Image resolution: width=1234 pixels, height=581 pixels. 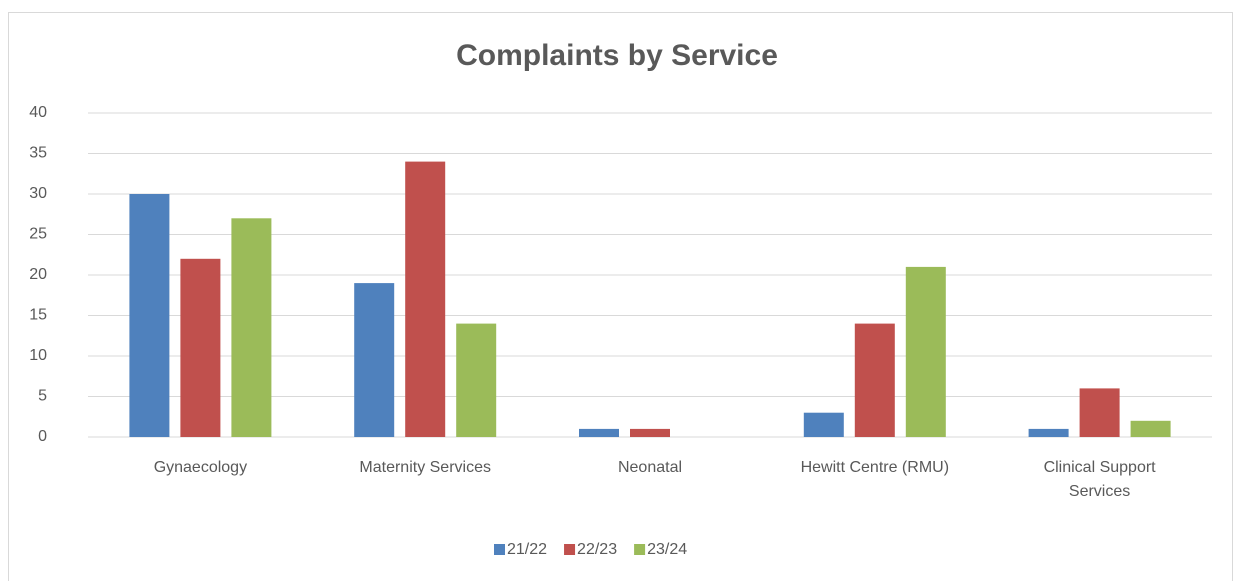 What do you see at coordinates (1099, 479) in the screenshot?
I see `x-tick-label: Clinical Support Services` at bounding box center [1099, 479].